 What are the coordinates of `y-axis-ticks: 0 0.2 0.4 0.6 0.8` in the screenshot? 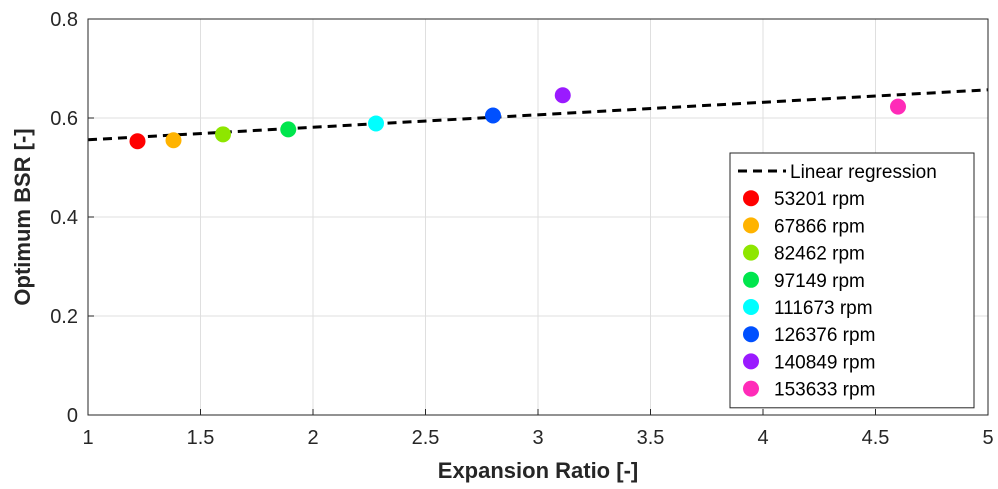 It's located at (72, 218).